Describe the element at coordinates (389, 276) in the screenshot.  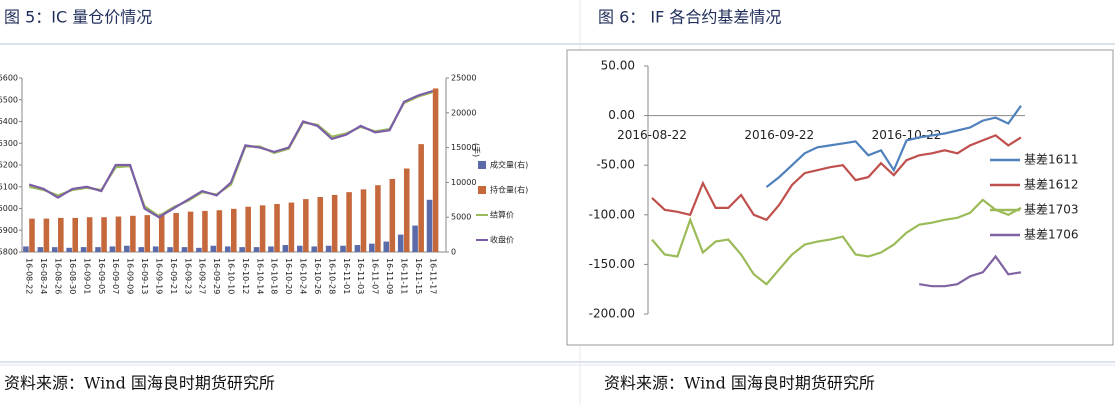
I see `x-tick-label: 16-11-09` at that location.